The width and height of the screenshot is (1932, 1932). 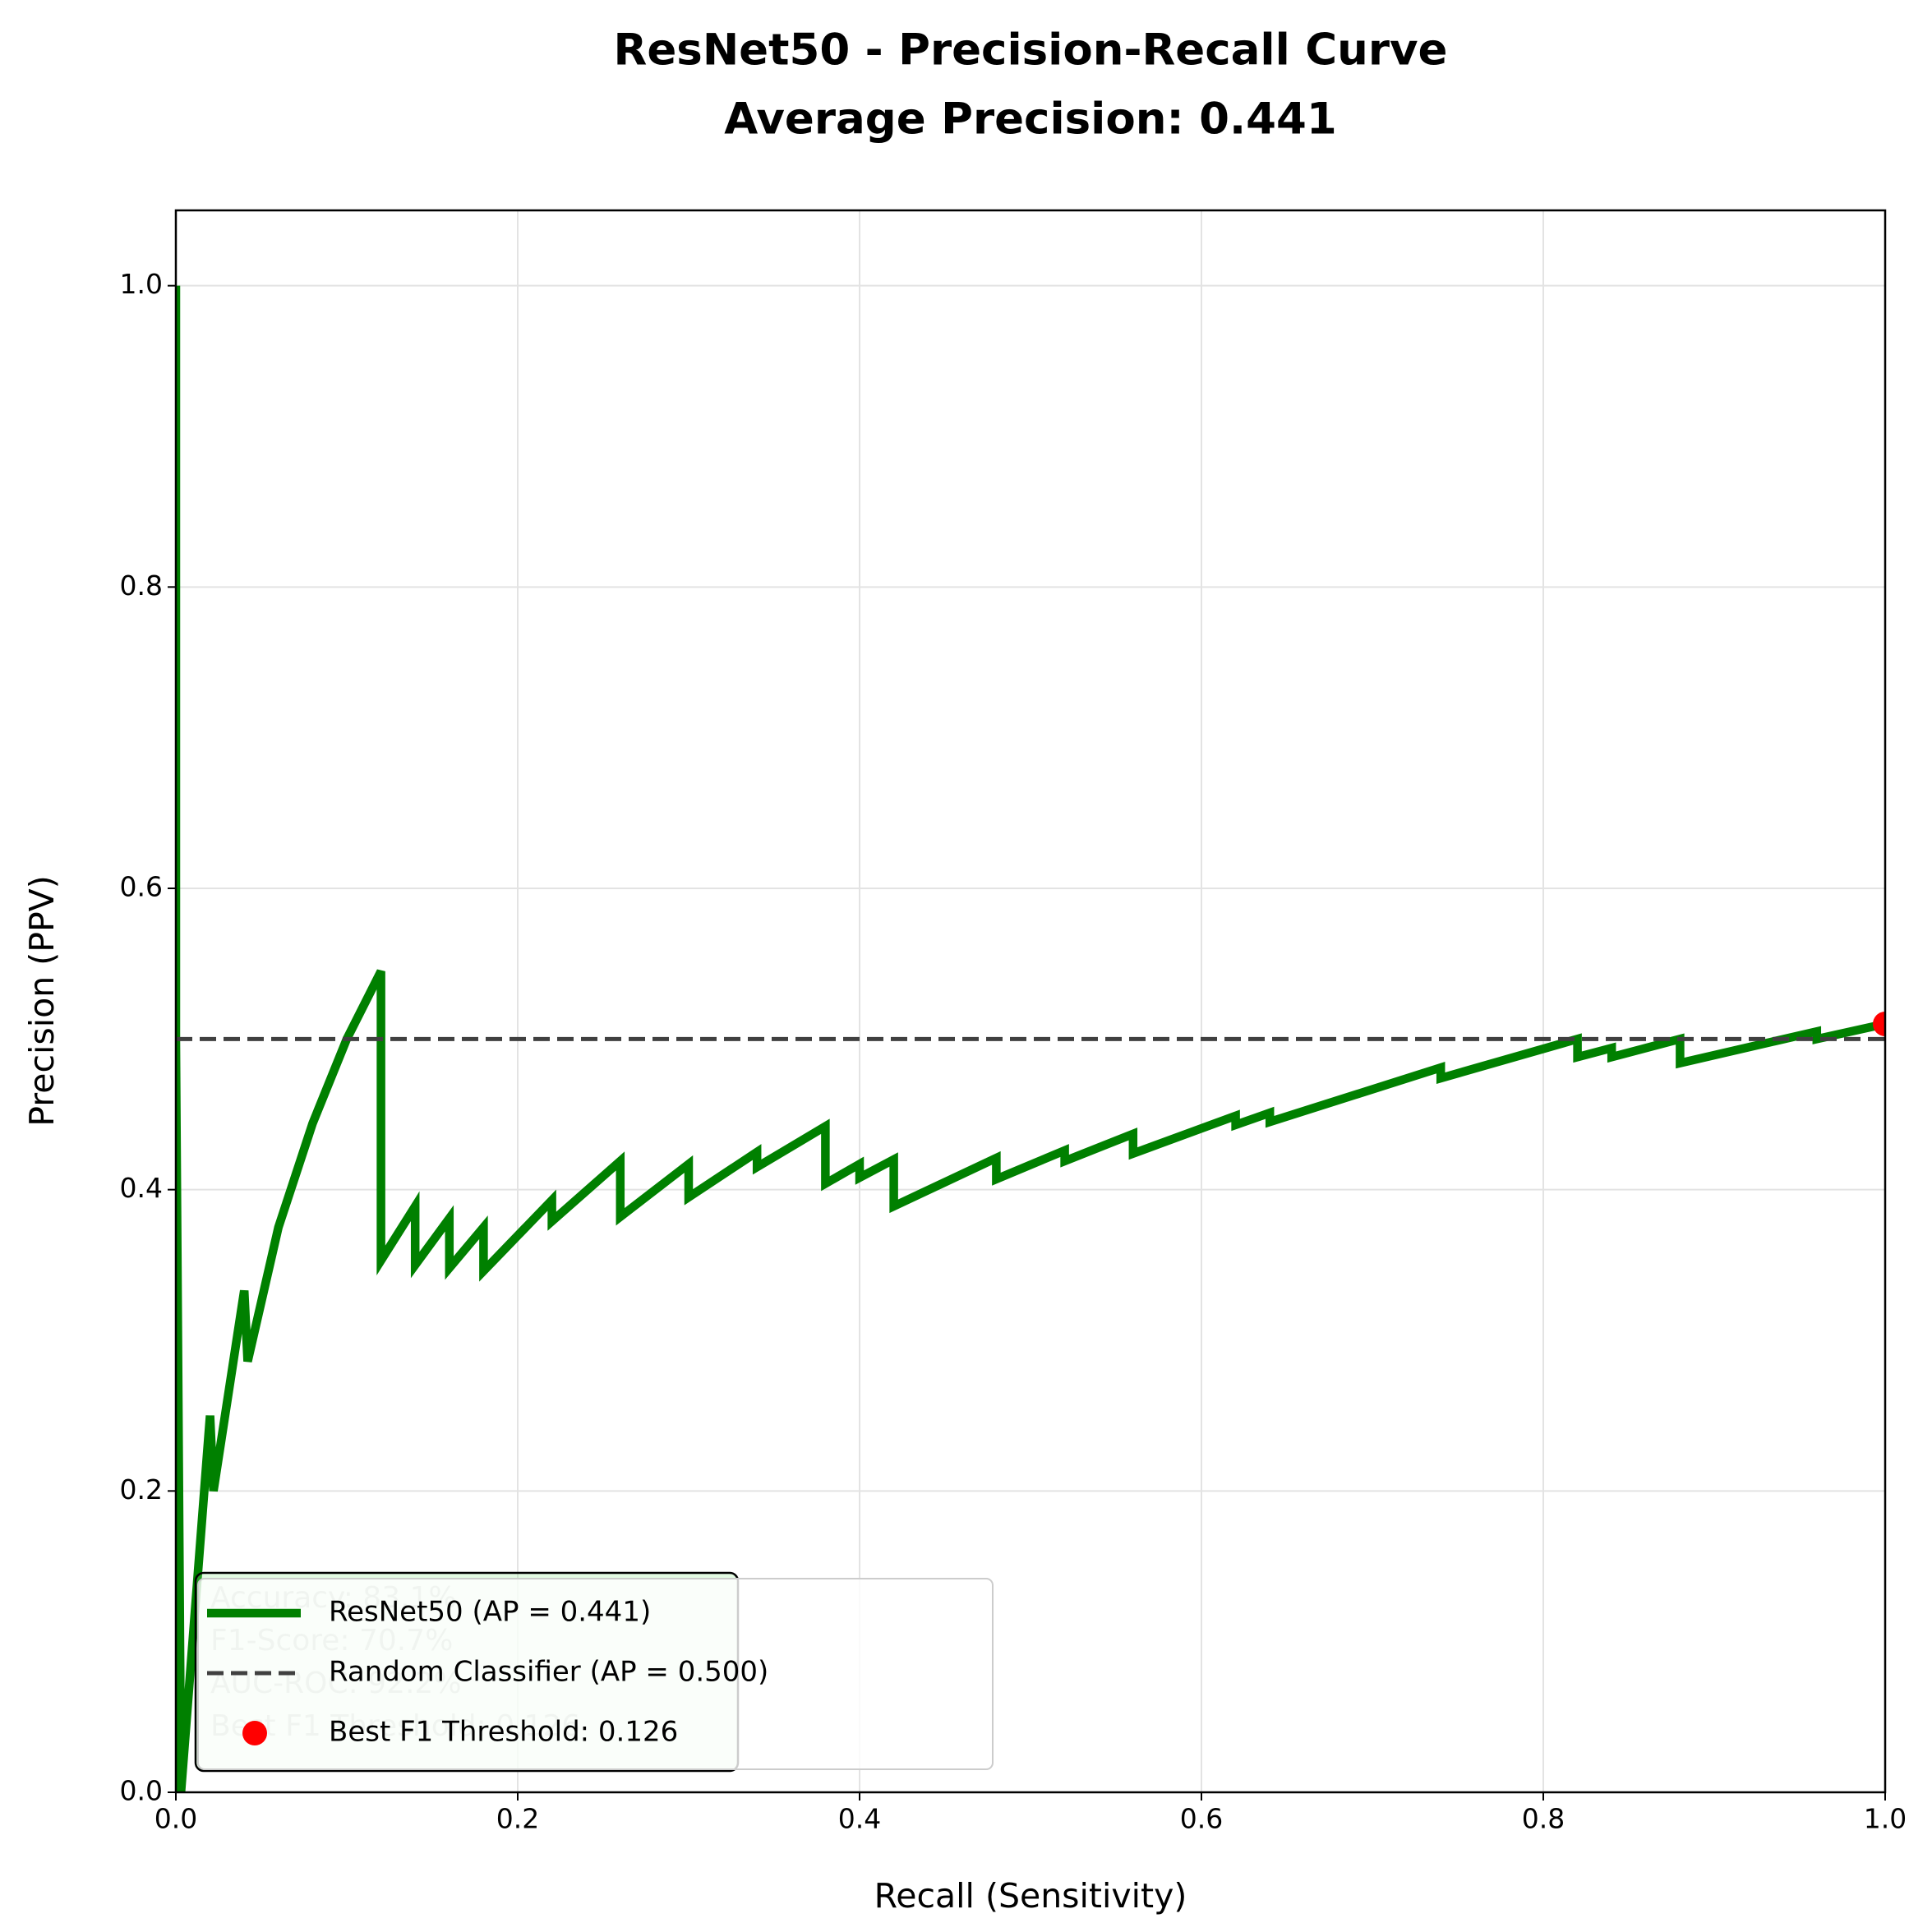 What do you see at coordinates (175, 1819) in the screenshot?
I see `x-tick-label: 0.0` at bounding box center [175, 1819].